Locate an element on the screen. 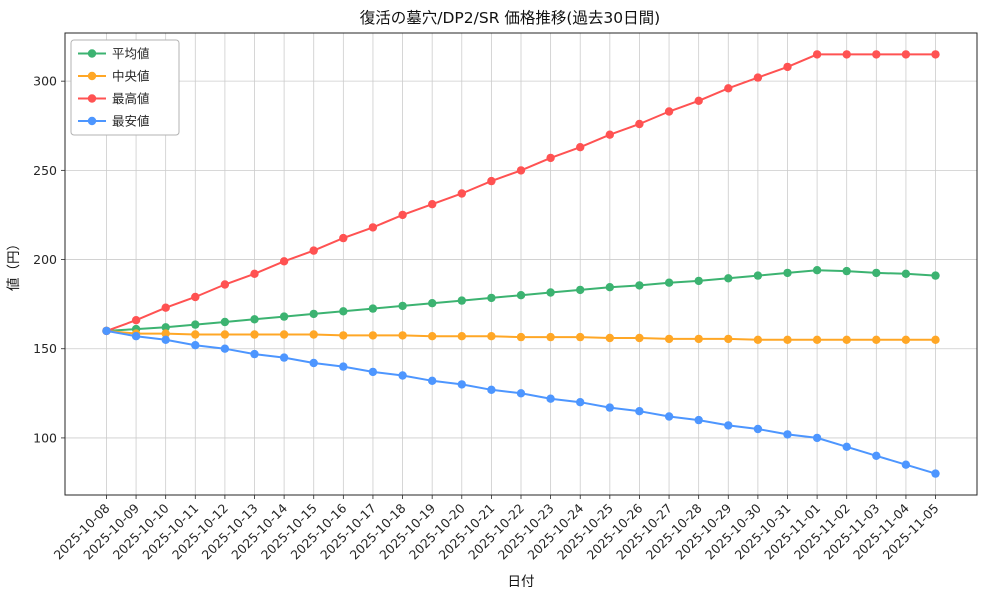 The height and width of the screenshot is (600, 1000). legend-label: 最高値 is located at coordinates (131, 98).